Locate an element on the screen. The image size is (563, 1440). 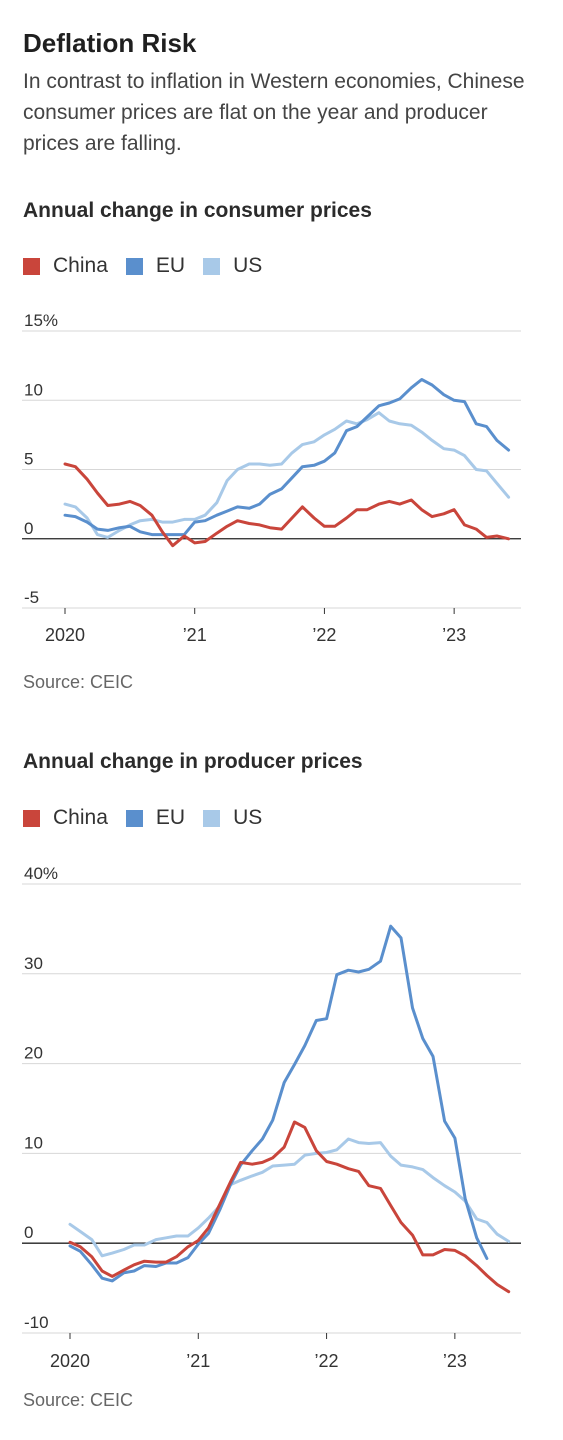
y-tick-label: 15% is located at coordinates (41, 320).